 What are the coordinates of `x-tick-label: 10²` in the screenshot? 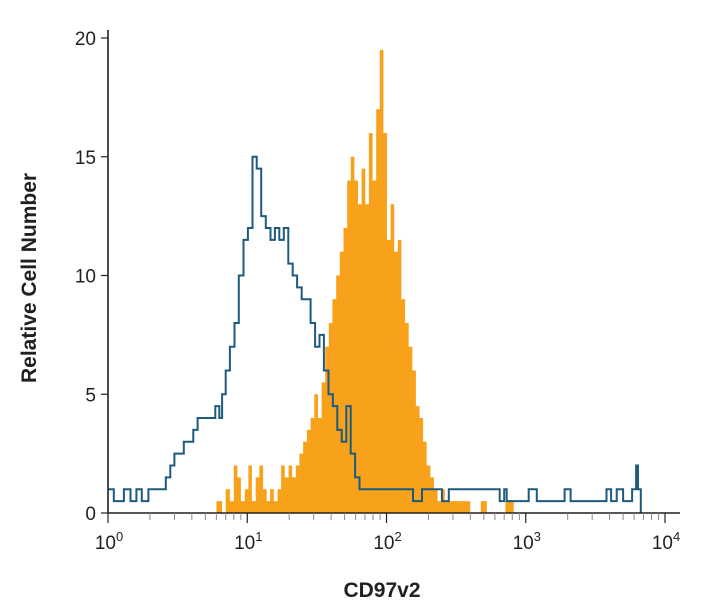 It's located at (387, 541).